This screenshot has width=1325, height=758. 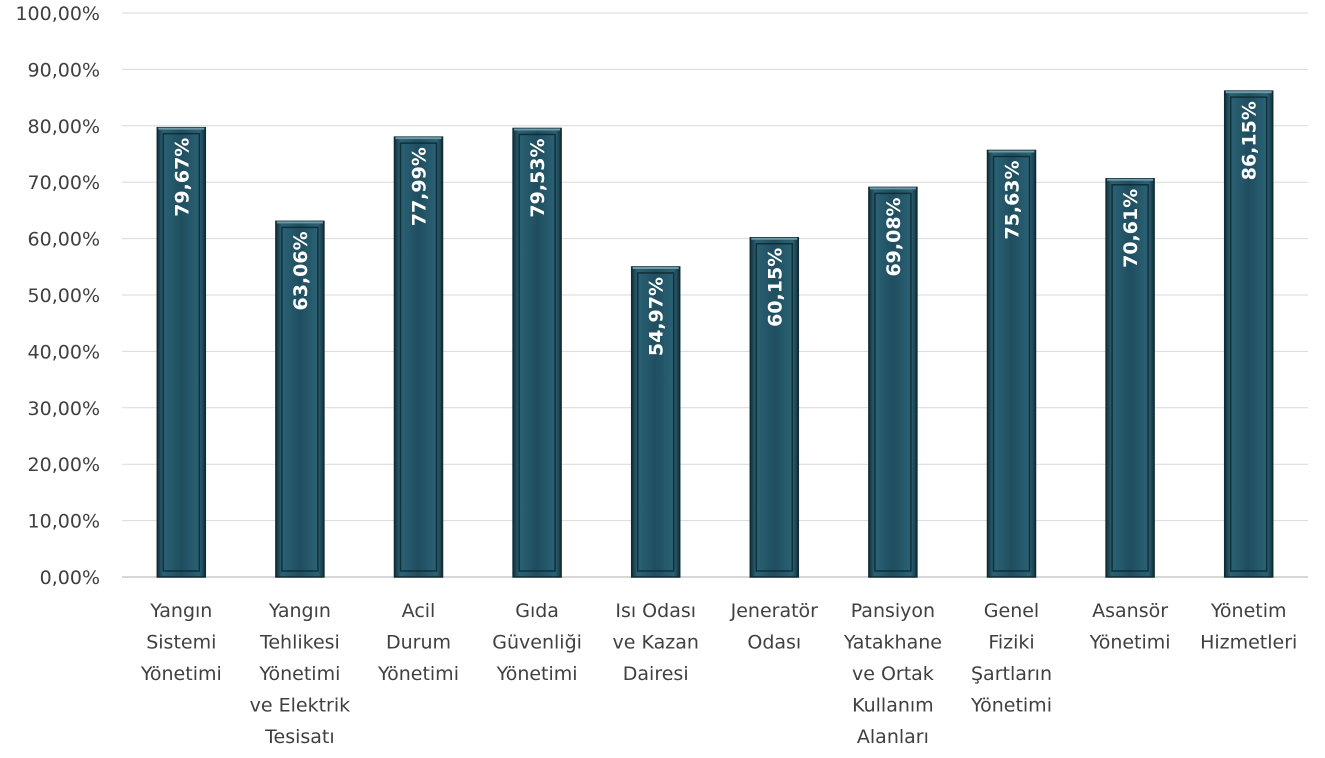 What do you see at coordinates (538, 177) in the screenshot?
I see `data-label: 79,53%` at bounding box center [538, 177].